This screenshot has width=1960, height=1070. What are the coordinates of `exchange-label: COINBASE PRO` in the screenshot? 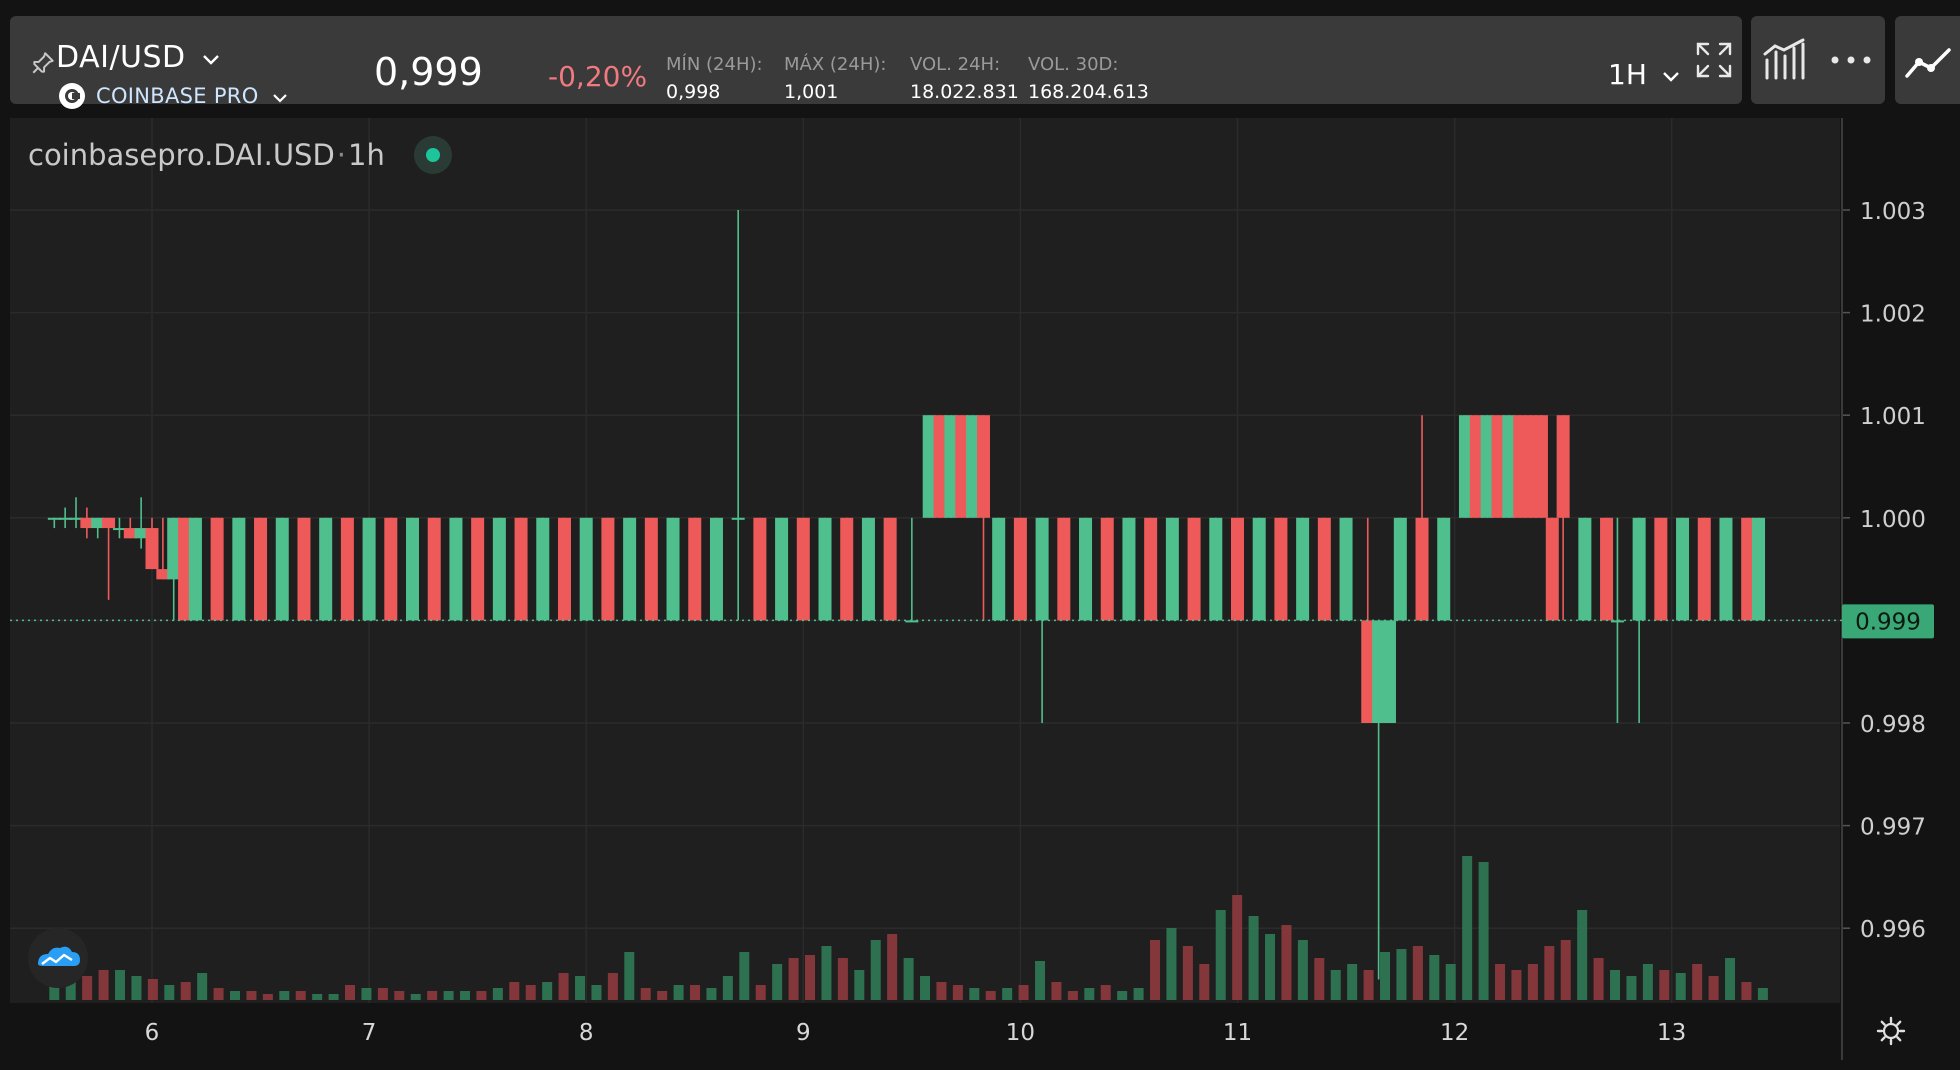 It's located at (177, 96).